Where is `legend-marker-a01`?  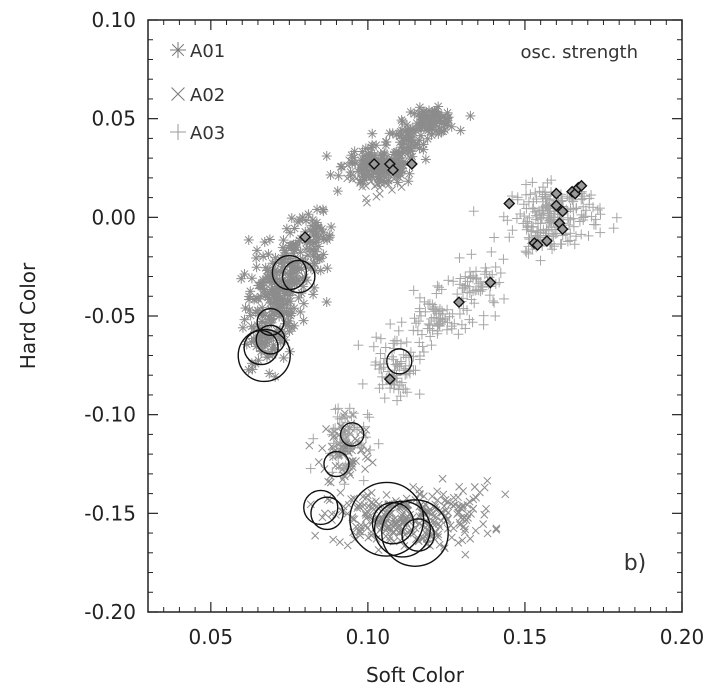
legend-marker-a01 is located at coordinates (178, 50).